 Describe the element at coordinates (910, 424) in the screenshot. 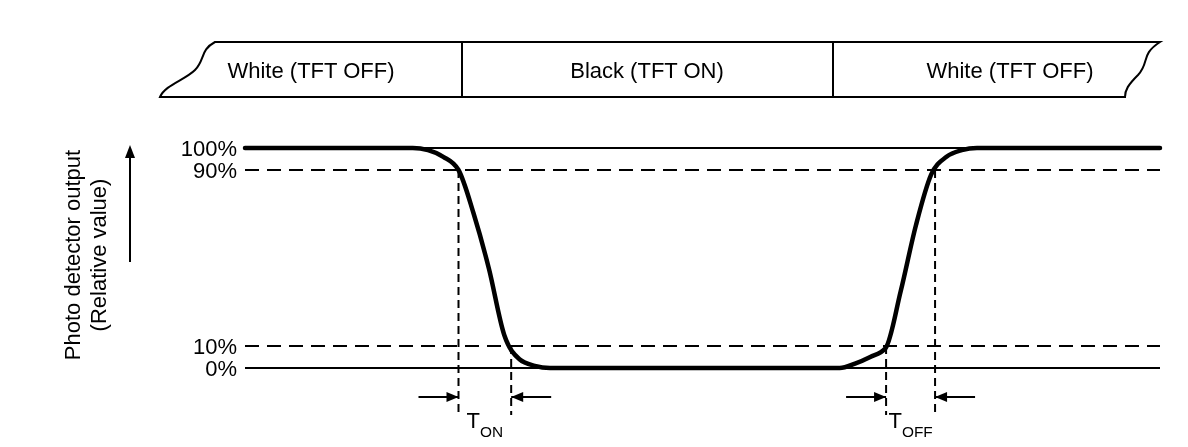

I see `text: T$_{OFF}$` at that location.